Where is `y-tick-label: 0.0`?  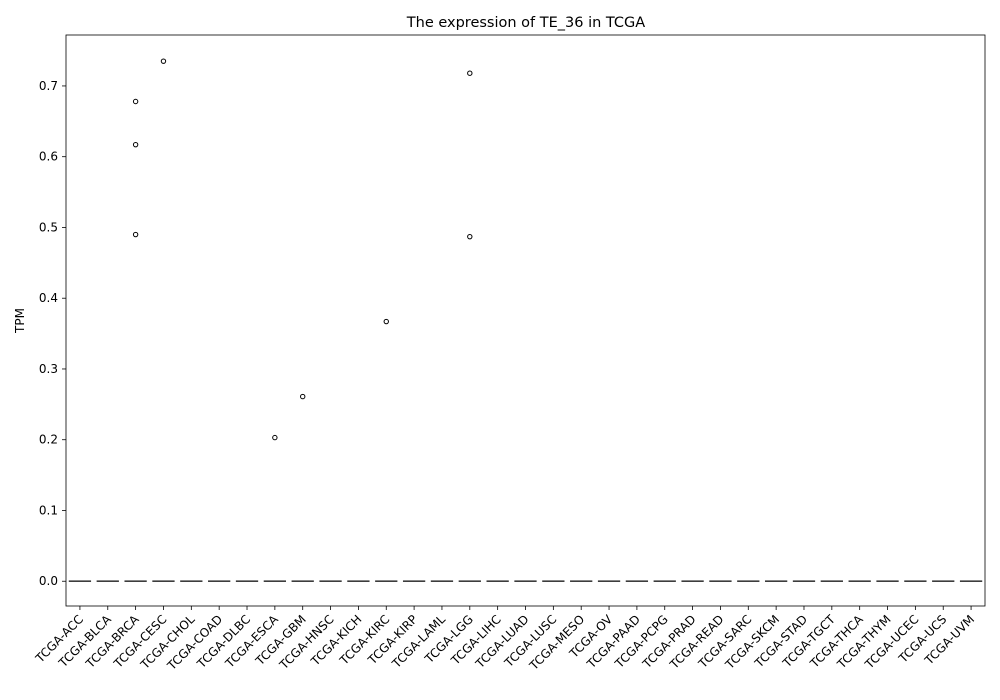 y-tick-label: 0.0 is located at coordinates (48, 581).